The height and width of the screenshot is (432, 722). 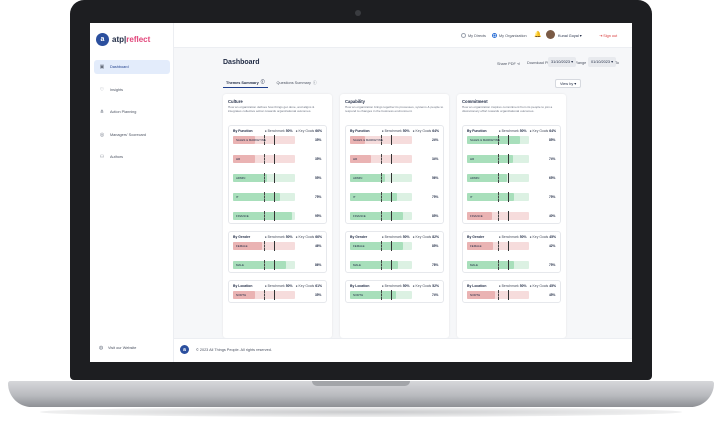 I want to click on score-bar-row: SALES & MARKETING 35%, so click(x=277, y=140).